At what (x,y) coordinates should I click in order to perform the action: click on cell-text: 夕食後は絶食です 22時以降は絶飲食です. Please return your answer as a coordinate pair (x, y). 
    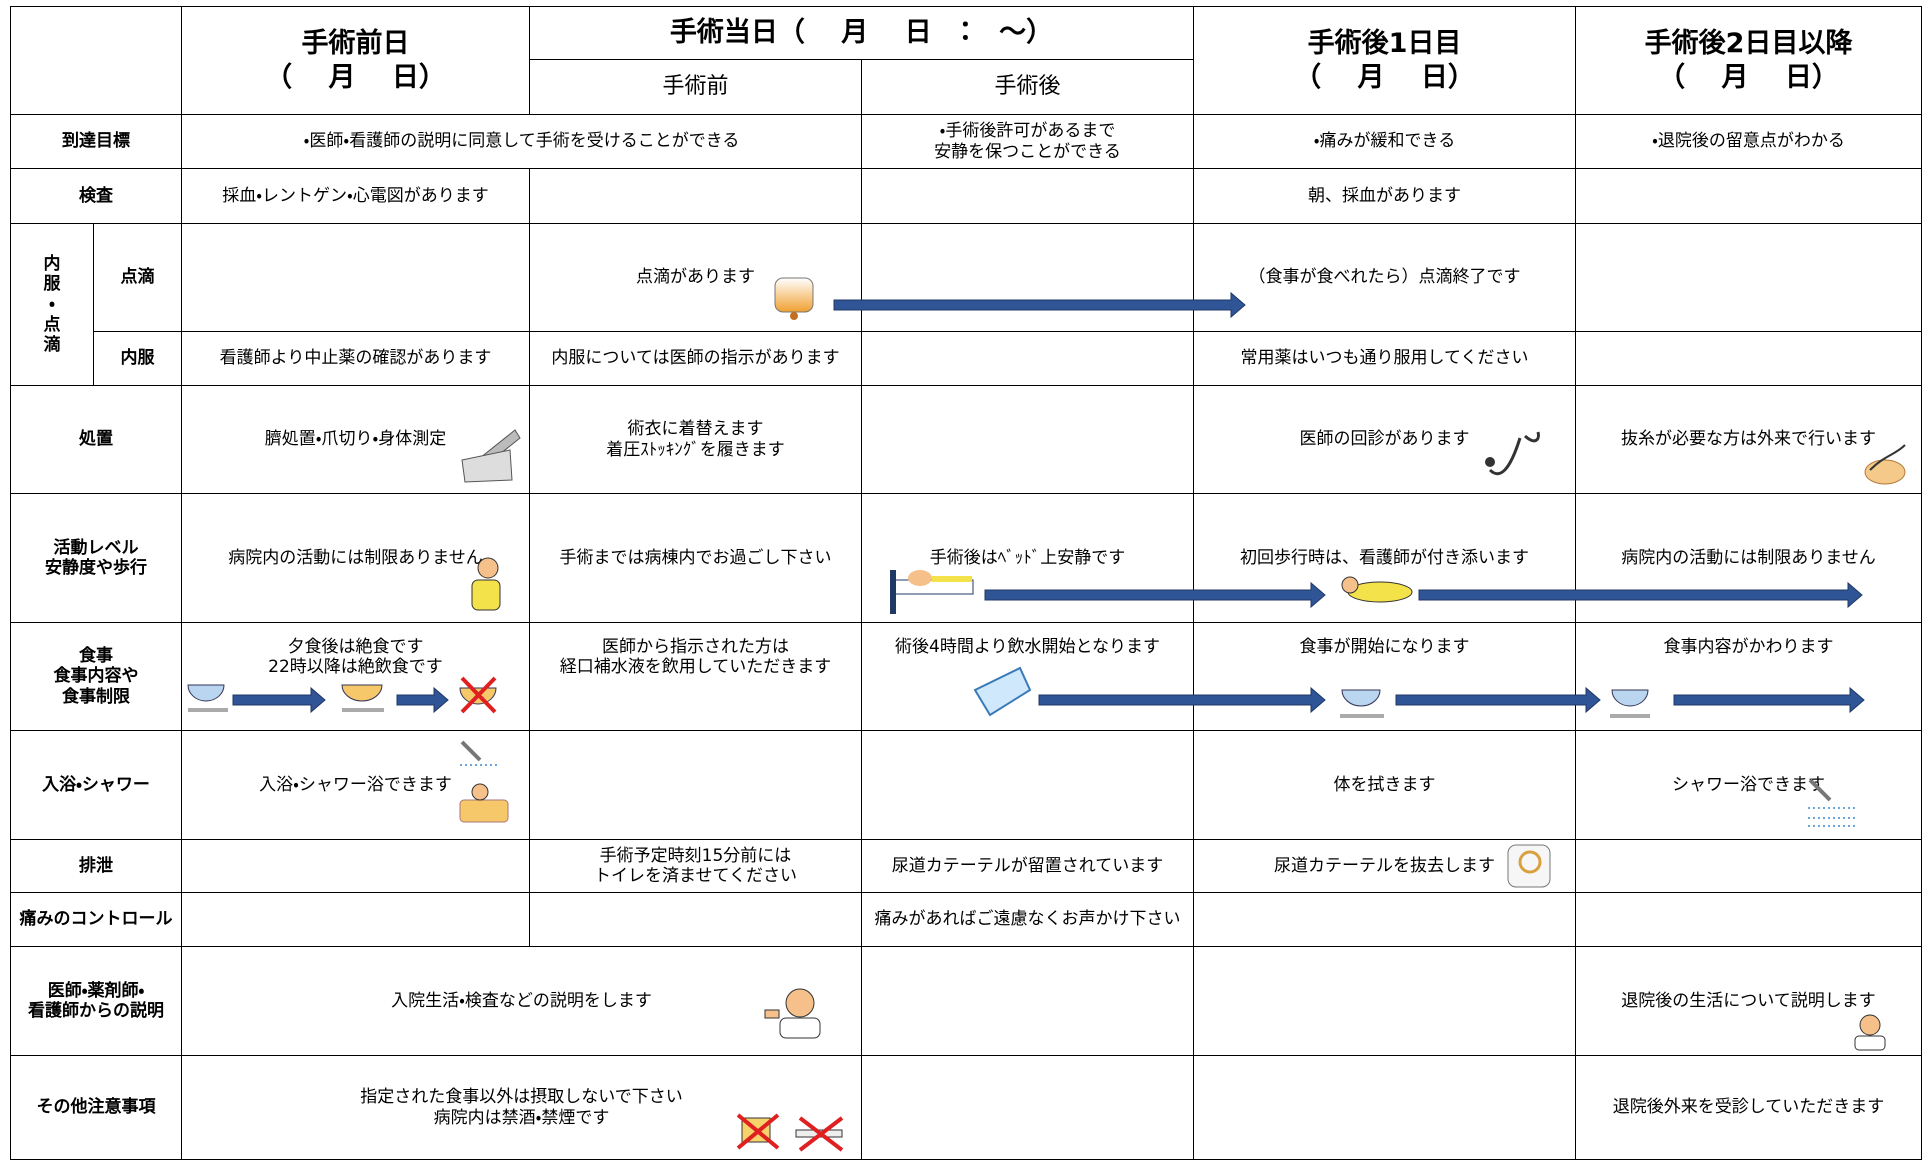
    Looking at the image, I should click on (355, 676).